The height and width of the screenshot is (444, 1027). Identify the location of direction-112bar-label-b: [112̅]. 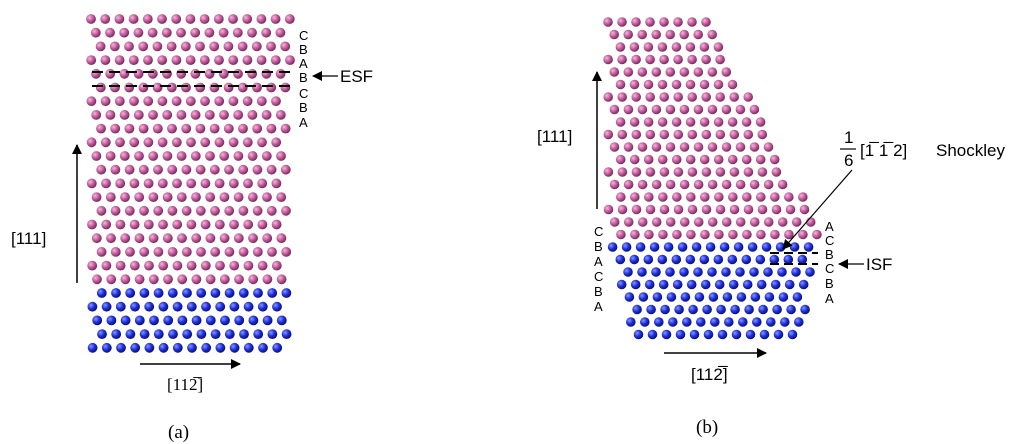
(709, 374).